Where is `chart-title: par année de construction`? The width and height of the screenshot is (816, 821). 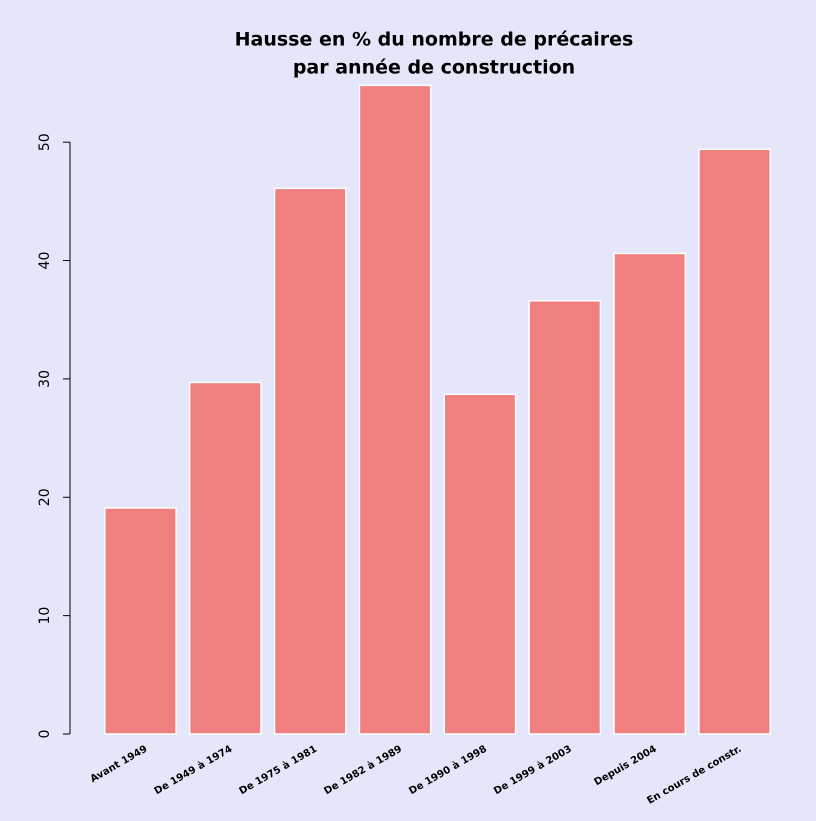 chart-title: par année de construction is located at coordinates (434, 68).